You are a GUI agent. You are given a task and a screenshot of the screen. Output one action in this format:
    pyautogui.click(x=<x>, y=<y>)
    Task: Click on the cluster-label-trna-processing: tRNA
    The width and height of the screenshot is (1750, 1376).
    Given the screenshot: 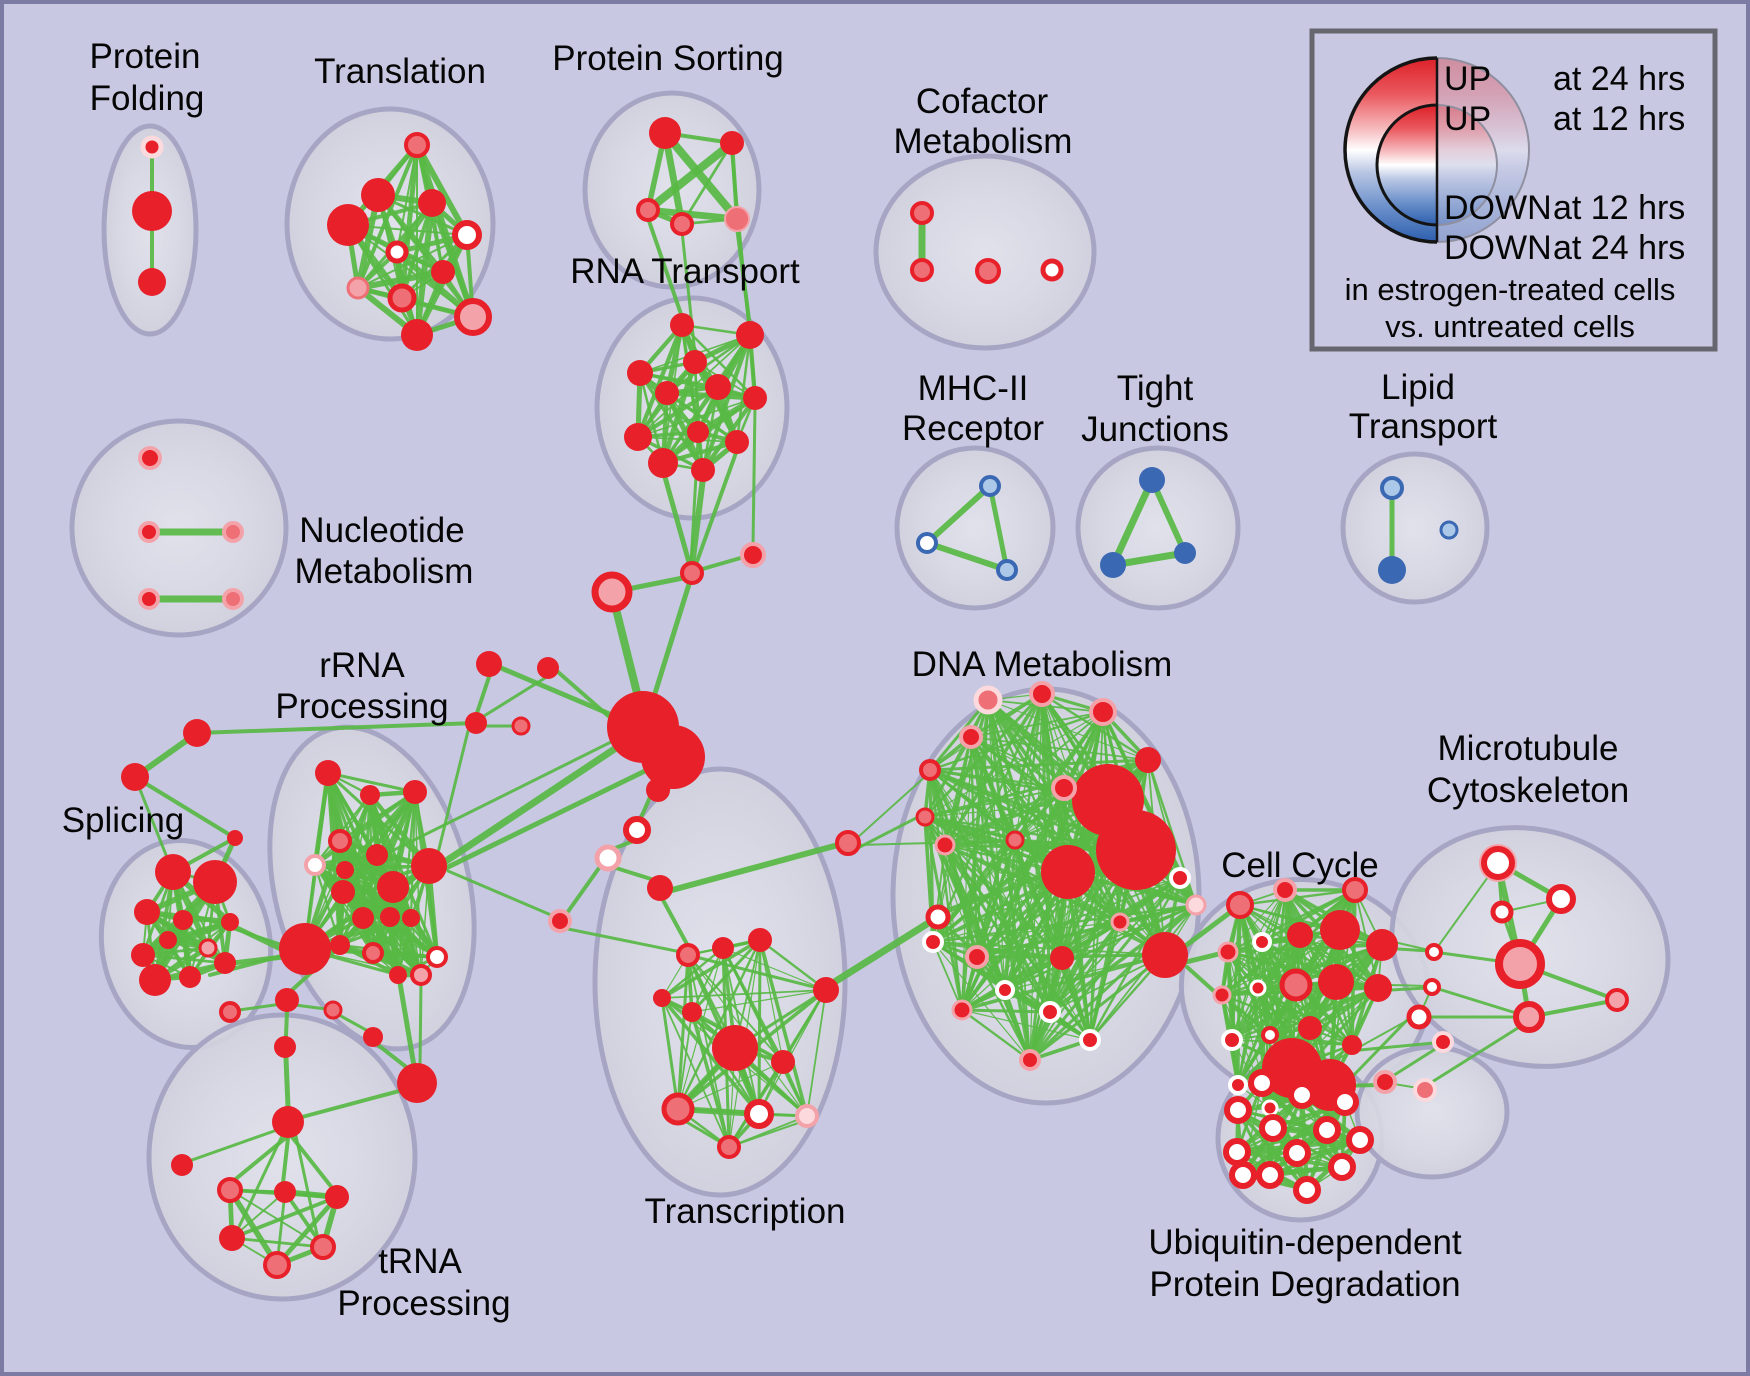 What is the action you would take?
    pyautogui.click(x=420, y=1261)
    